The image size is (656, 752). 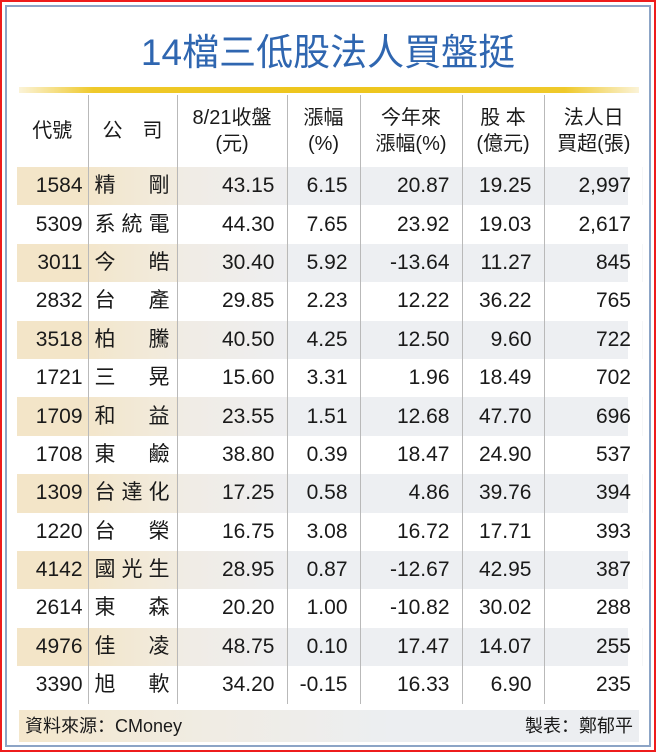 What do you see at coordinates (410, 416) in the screenshot?
I see `ytd-change-pct: 12.68` at bounding box center [410, 416].